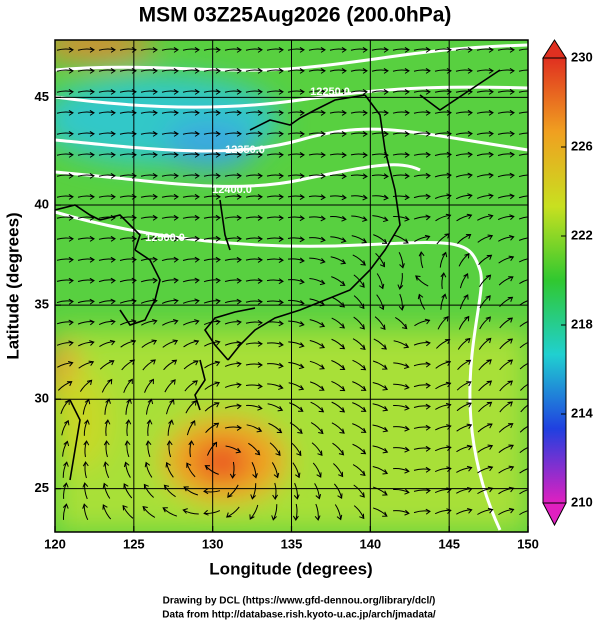 Image resolution: width=599 pixels, height=630 pixels. Describe the element at coordinates (370, 543) in the screenshot. I see `x-tick-label: 140` at that location.